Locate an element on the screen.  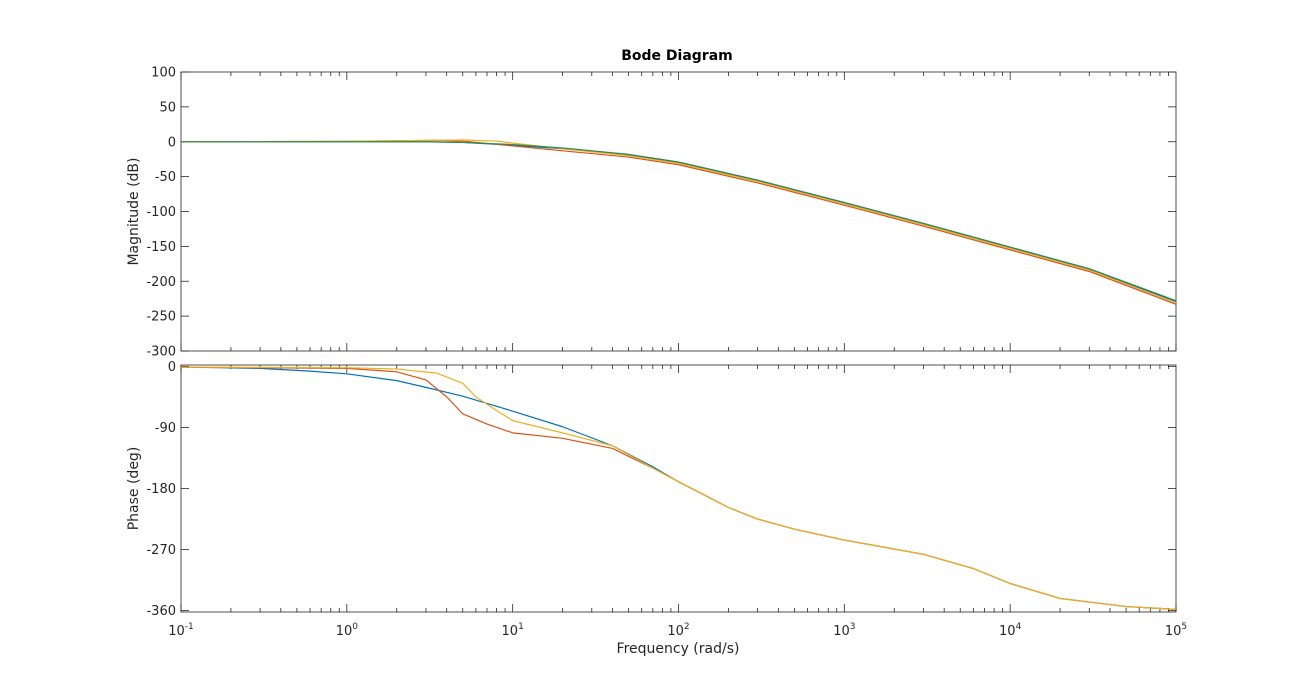
x-tick-labels: 10⁻¹ 10⁰ 10¹ 10² 10³ 10⁴ 10⁵ is located at coordinates (677, 630).